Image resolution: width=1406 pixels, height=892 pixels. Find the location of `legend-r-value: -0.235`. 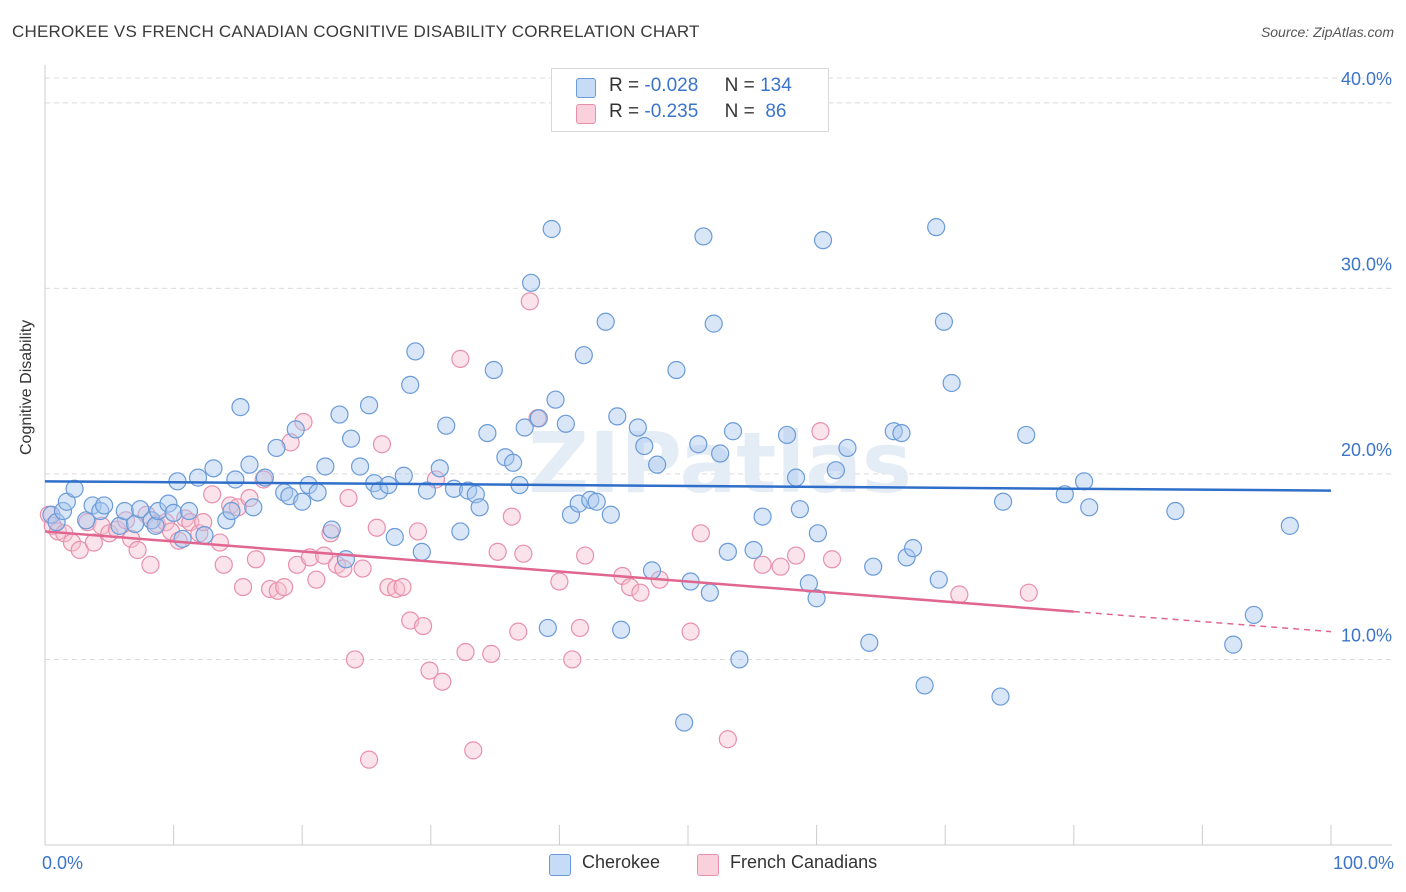

legend-r-value: -0.235 is located at coordinates (671, 111).